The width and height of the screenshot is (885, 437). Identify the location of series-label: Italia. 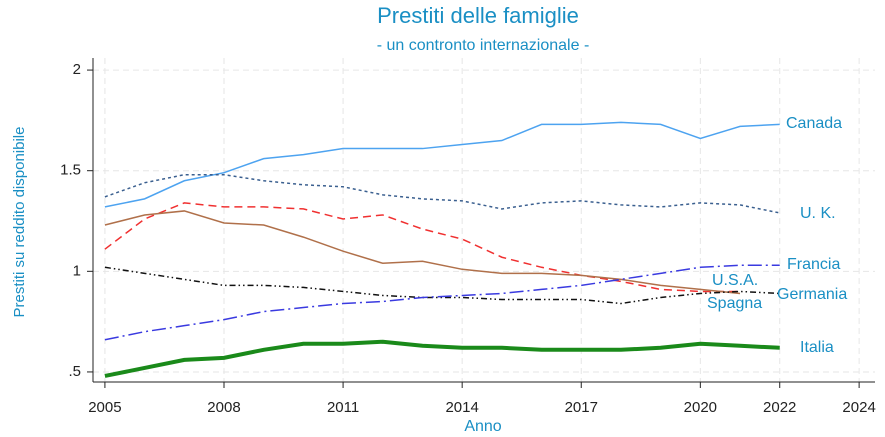
(817, 347).